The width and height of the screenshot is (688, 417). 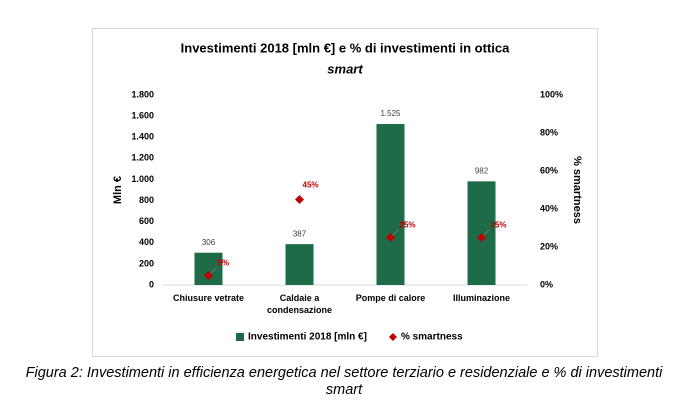 What do you see at coordinates (481, 298) in the screenshot?
I see `x-tick-label: Illuminazione` at bounding box center [481, 298].